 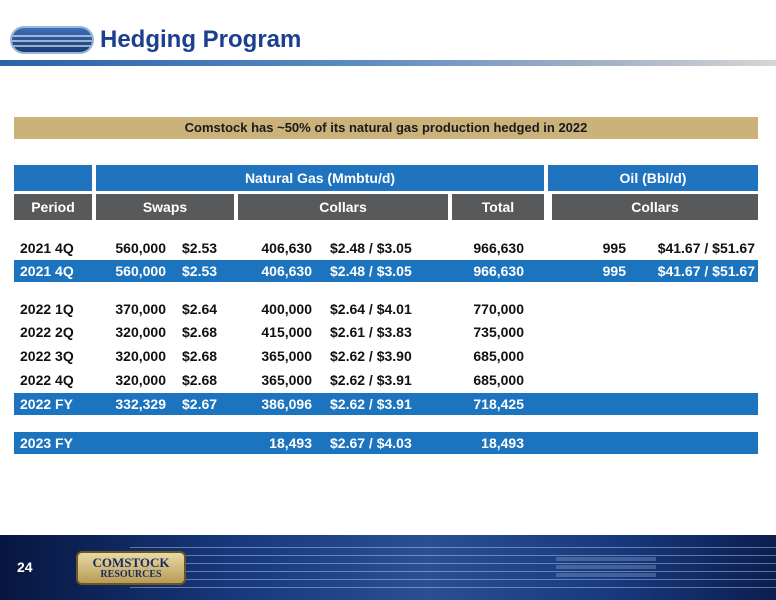 What do you see at coordinates (498, 207) in the screenshot?
I see `total-column-header: Total` at bounding box center [498, 207].